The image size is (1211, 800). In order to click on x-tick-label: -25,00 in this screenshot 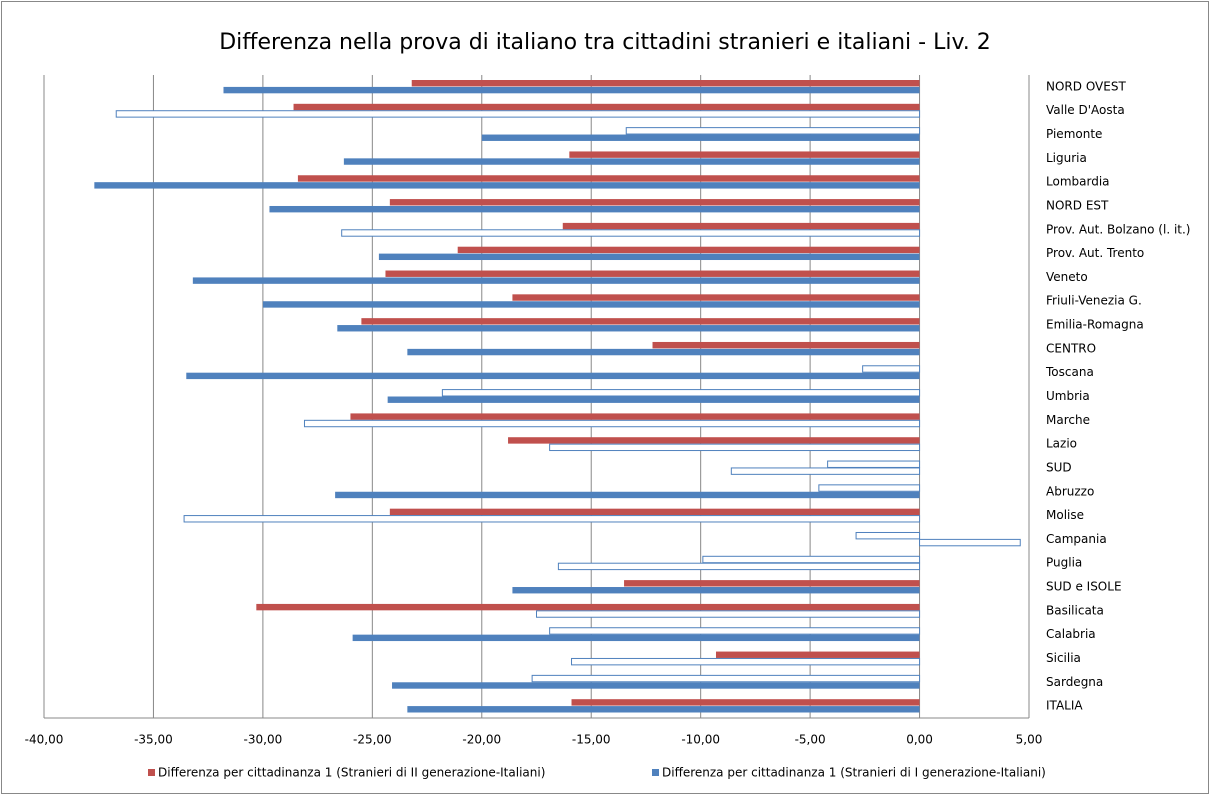, I will do `click(372, 740)`.